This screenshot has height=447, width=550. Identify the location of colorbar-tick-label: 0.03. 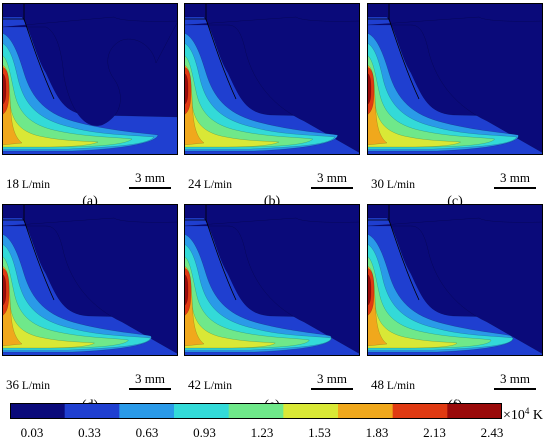
(32, 432).